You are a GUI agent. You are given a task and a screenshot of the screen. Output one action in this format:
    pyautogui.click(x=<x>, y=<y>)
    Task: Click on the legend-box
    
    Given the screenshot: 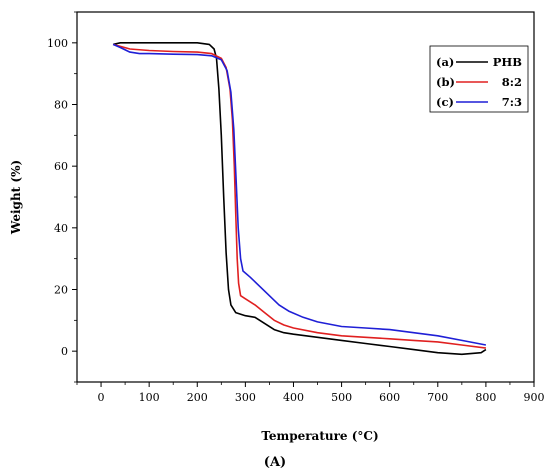 What is the action you would take?
    pyautogui.click(x=479, y=79)
    